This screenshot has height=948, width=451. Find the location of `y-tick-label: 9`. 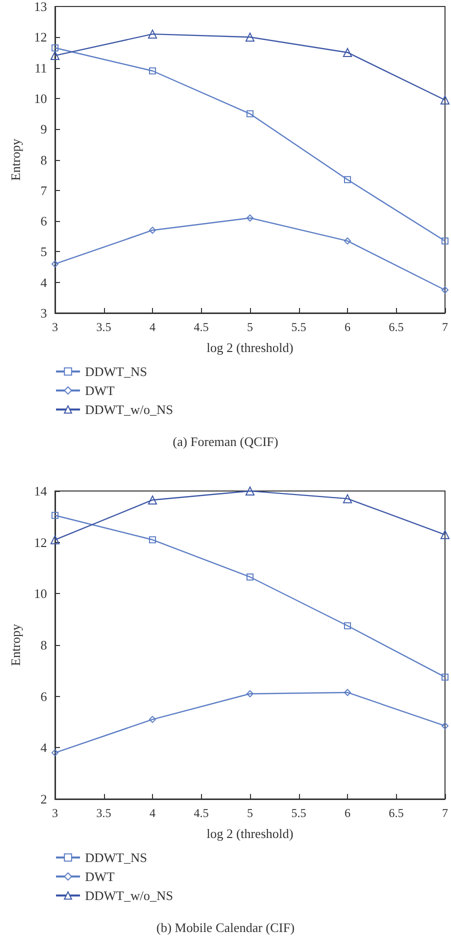

y-tick-label: 9 is located at coordinates (43, 129).